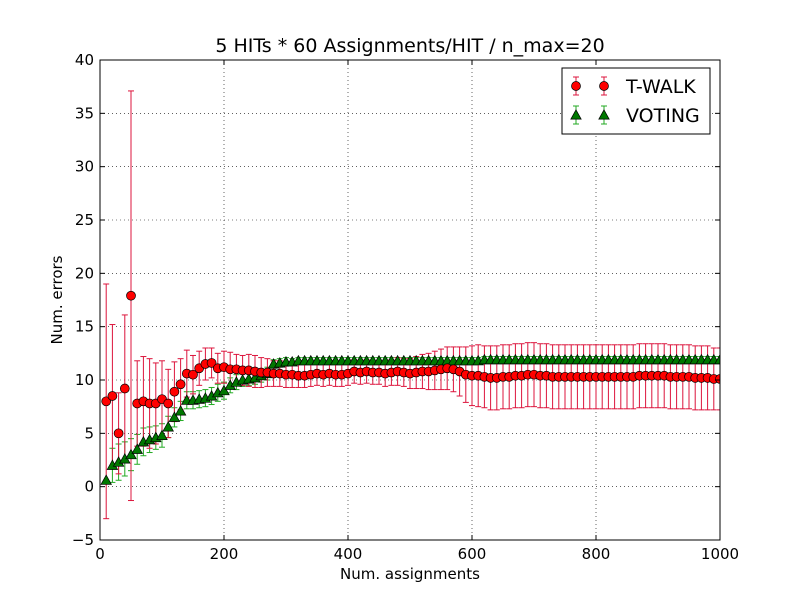 Image resolution: width=800 pixels, height=600 pixels. I want to click on x-tick-label: 800, so click(596, 554).